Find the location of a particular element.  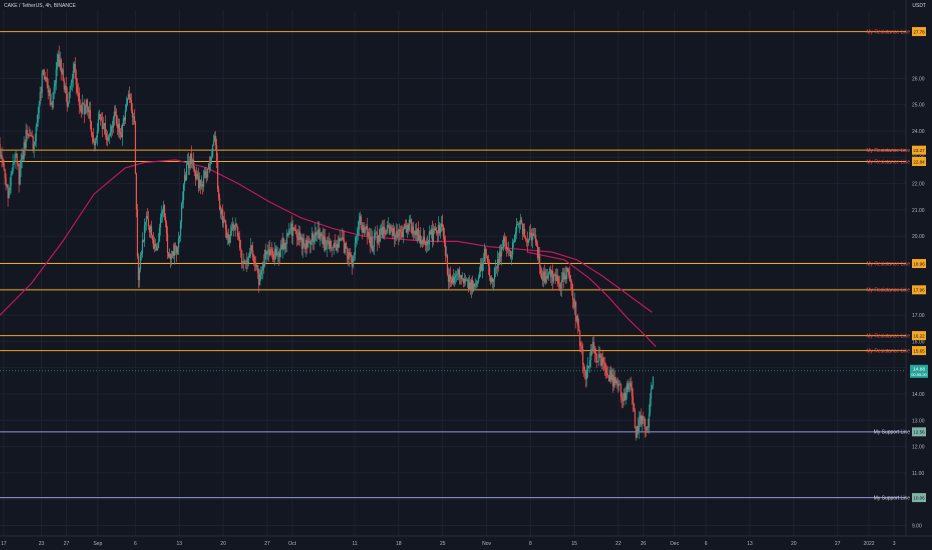

resistance-line-label: My Resistance Line is located at coordinates (888, 336).